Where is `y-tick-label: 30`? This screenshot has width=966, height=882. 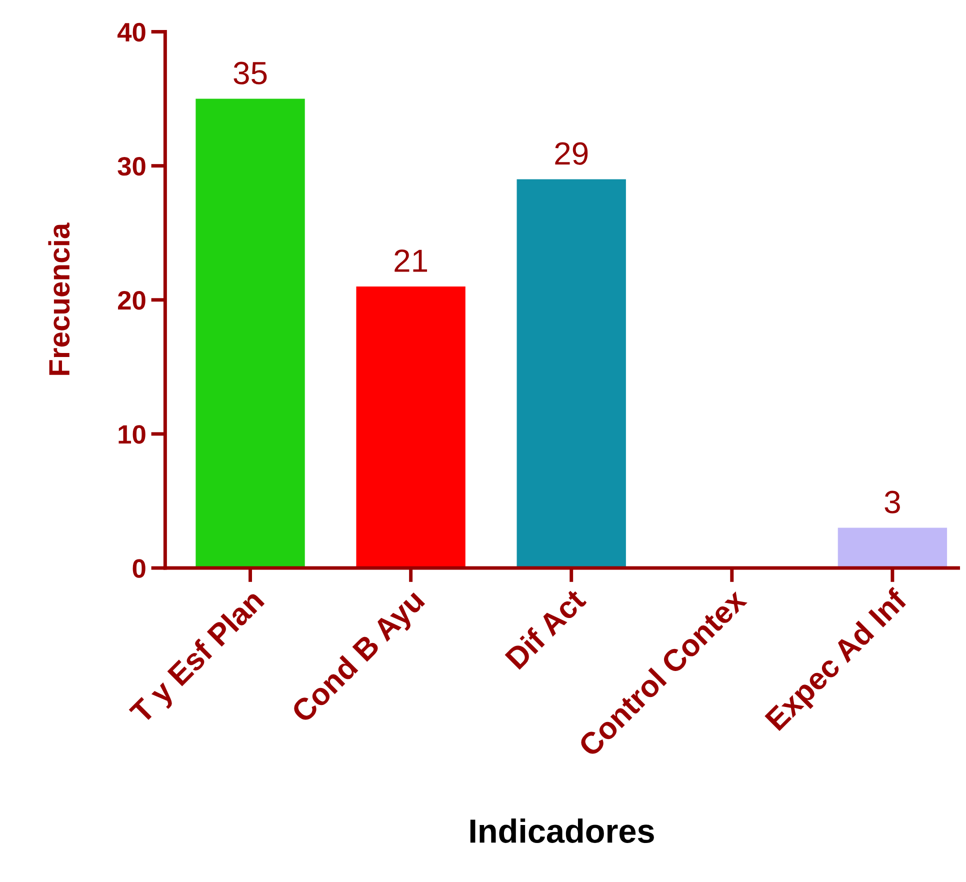 y-tick-label: 30 is located at coordinates (132, 166).